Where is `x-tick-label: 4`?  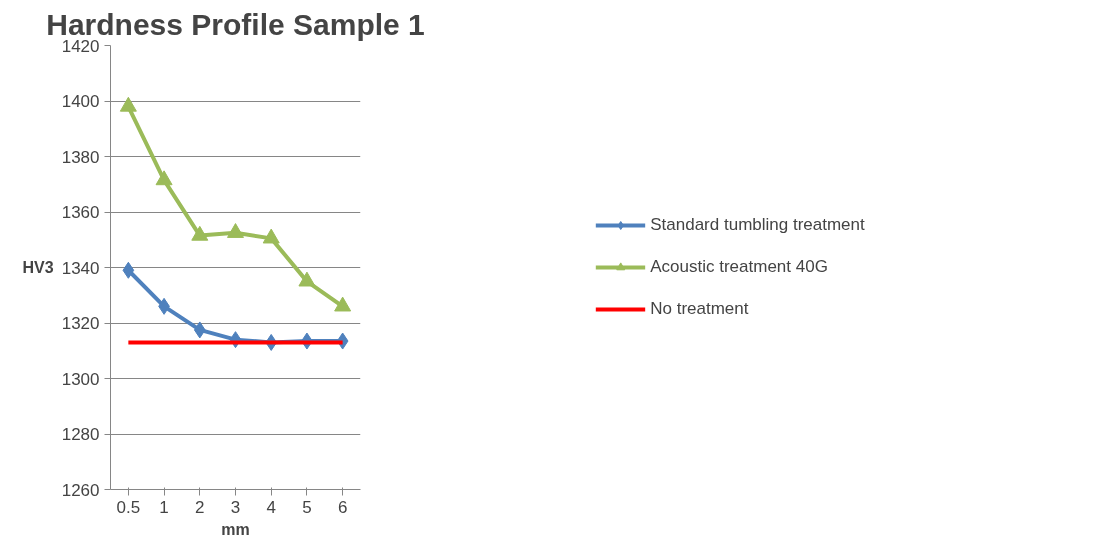 x-tick-label: 4 is located at coordinates (271, 507).